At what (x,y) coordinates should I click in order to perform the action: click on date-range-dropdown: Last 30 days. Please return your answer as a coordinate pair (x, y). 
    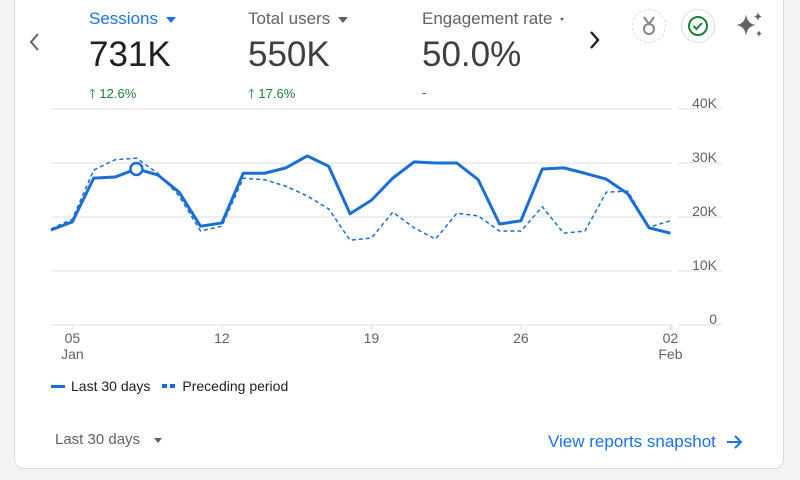
    Looking at the image, I should click on (109, 439).